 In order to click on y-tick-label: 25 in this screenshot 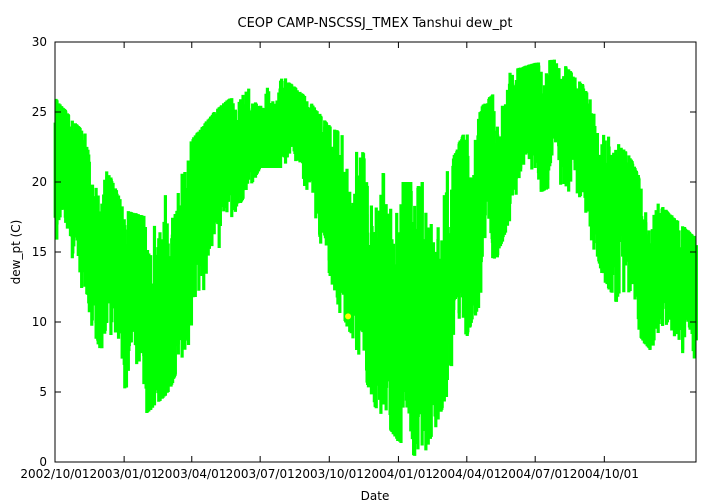, I will do `click(39, 112)`.